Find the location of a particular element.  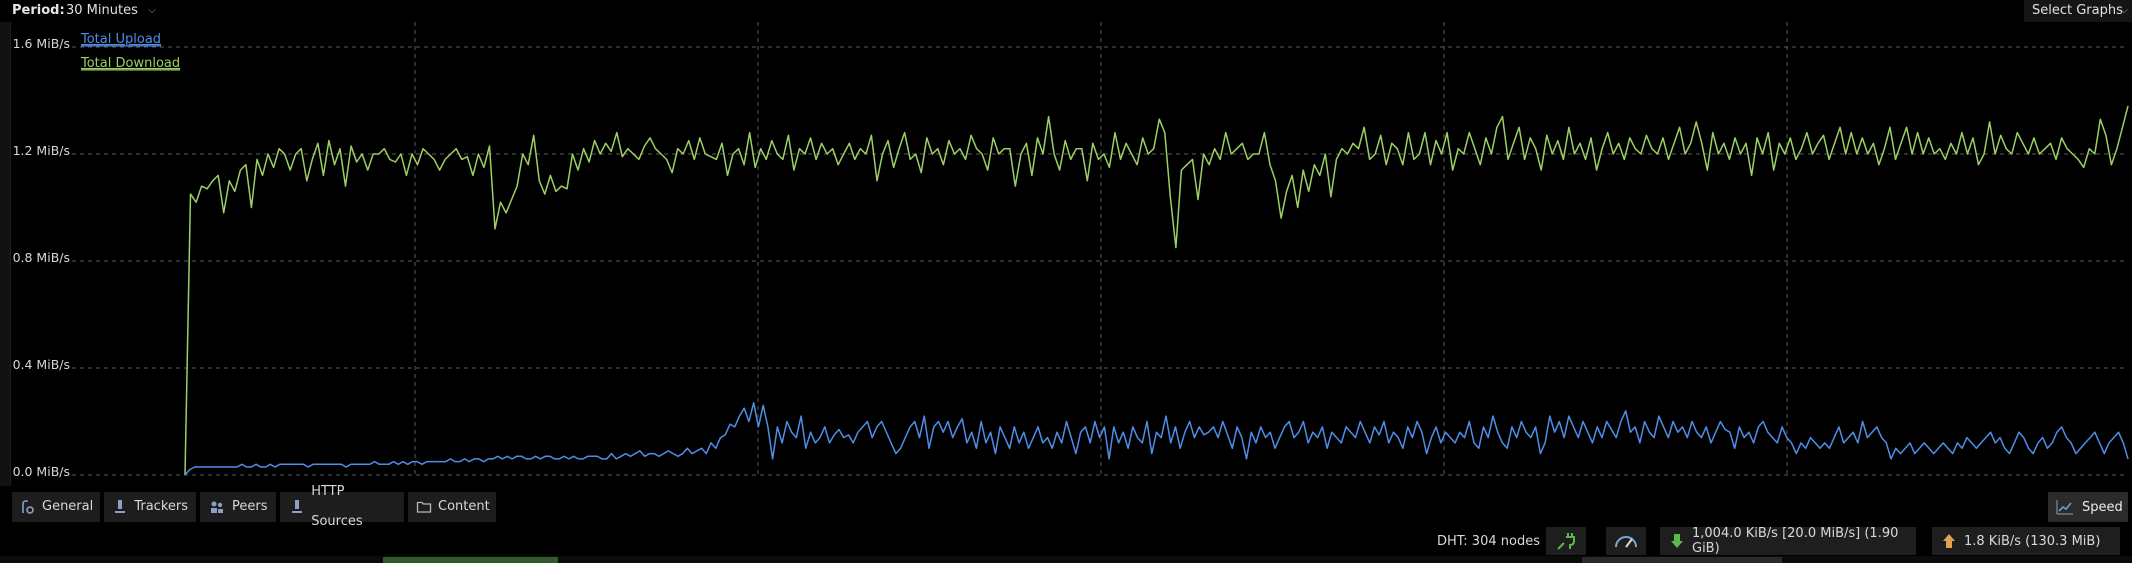

bottom-scroll-strip is located at coordinates (1066, 559).